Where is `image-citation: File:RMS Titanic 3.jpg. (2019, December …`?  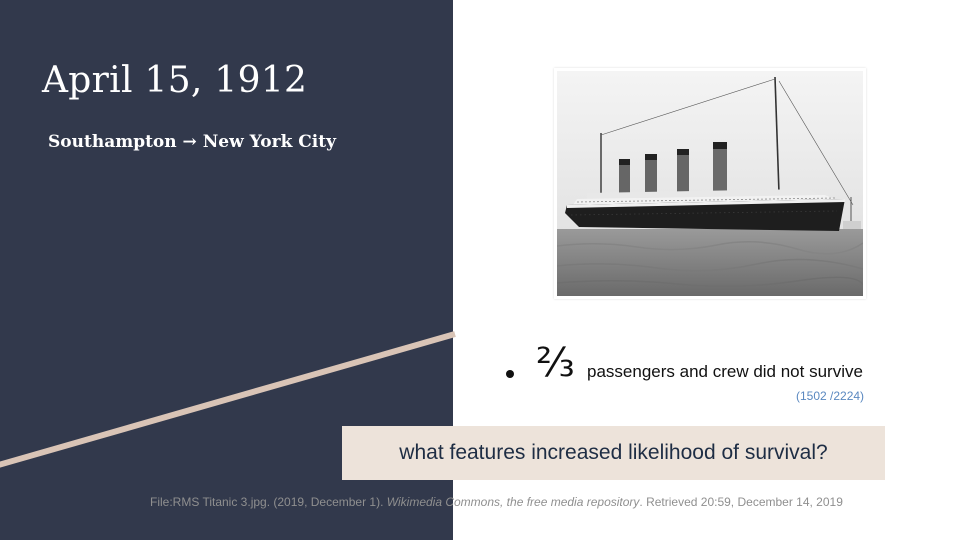
image-citation: File:RMS Titanic 3.jpg. (2019, December … is located at coordinates (496, 502).